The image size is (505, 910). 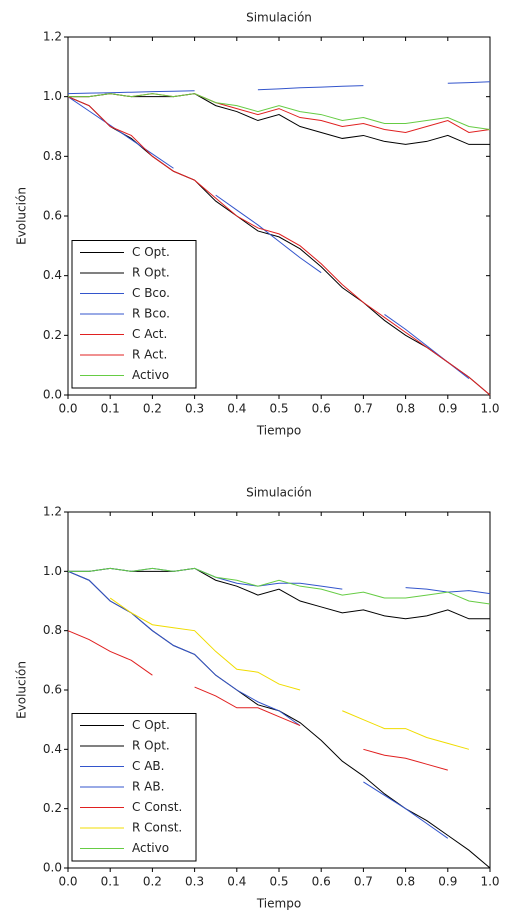 What do you see at coordinates (148, 787) in the screenshot?
I see `legend-label: R AB.` at bounding box center [148, 787].